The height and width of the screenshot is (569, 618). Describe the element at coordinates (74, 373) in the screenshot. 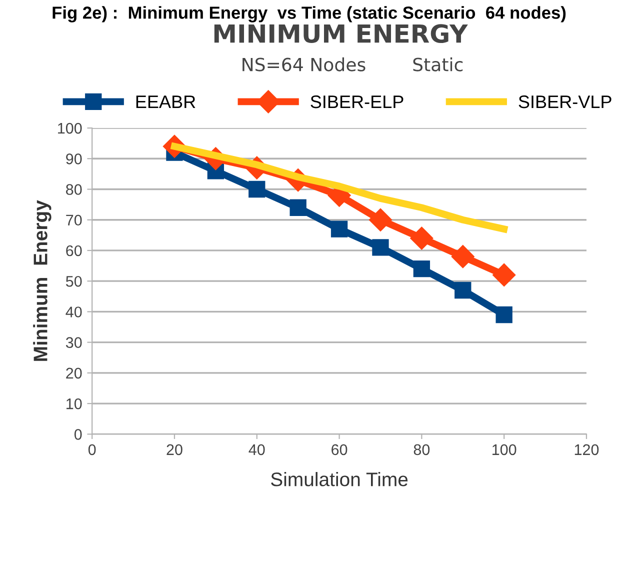

I see `y-tick-label: 20` at that location.